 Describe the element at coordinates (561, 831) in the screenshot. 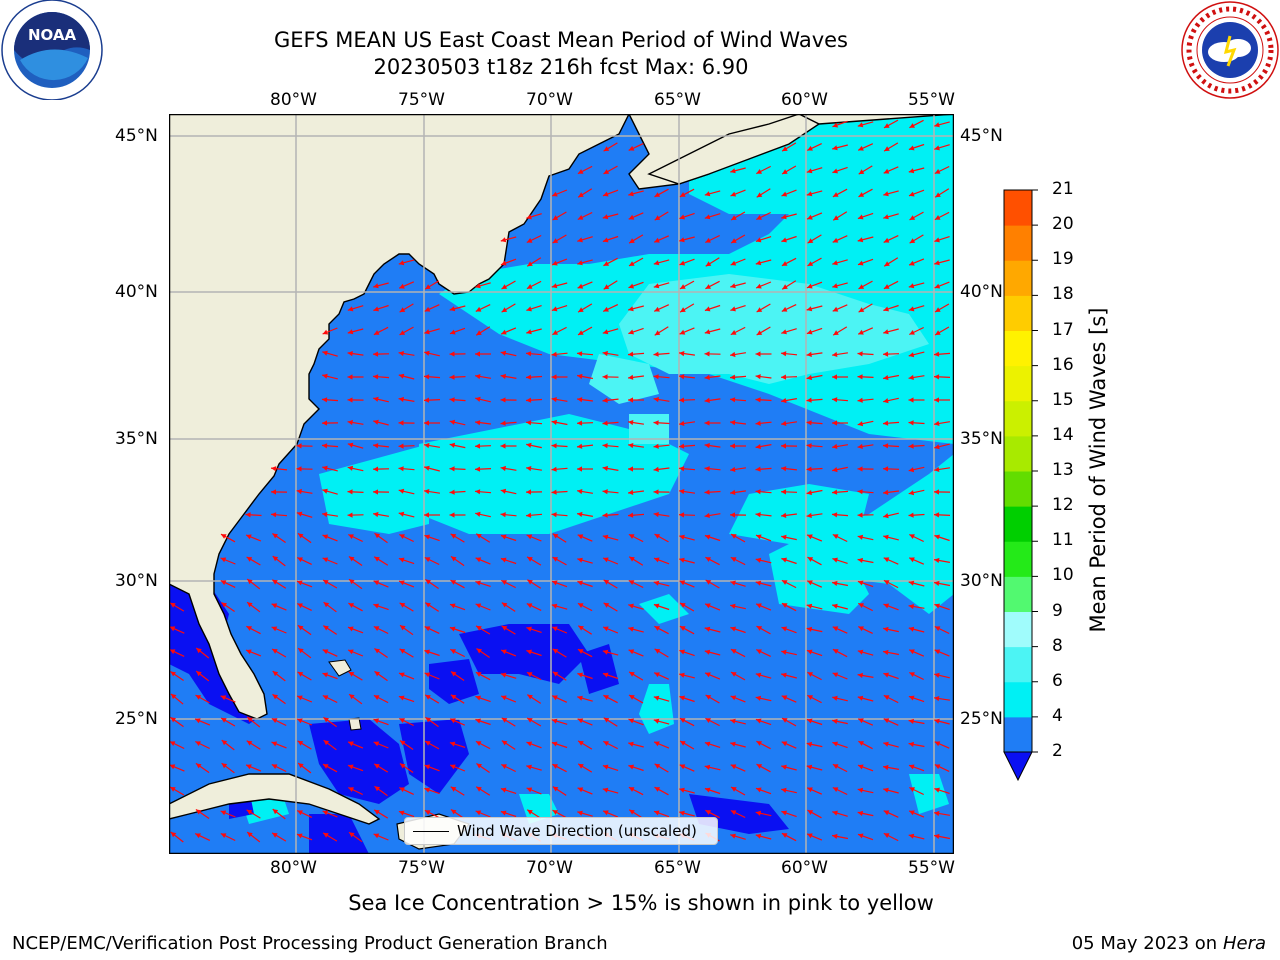

I see `arrow-legend: Wind Wave Direction (unscaled)` at that location.